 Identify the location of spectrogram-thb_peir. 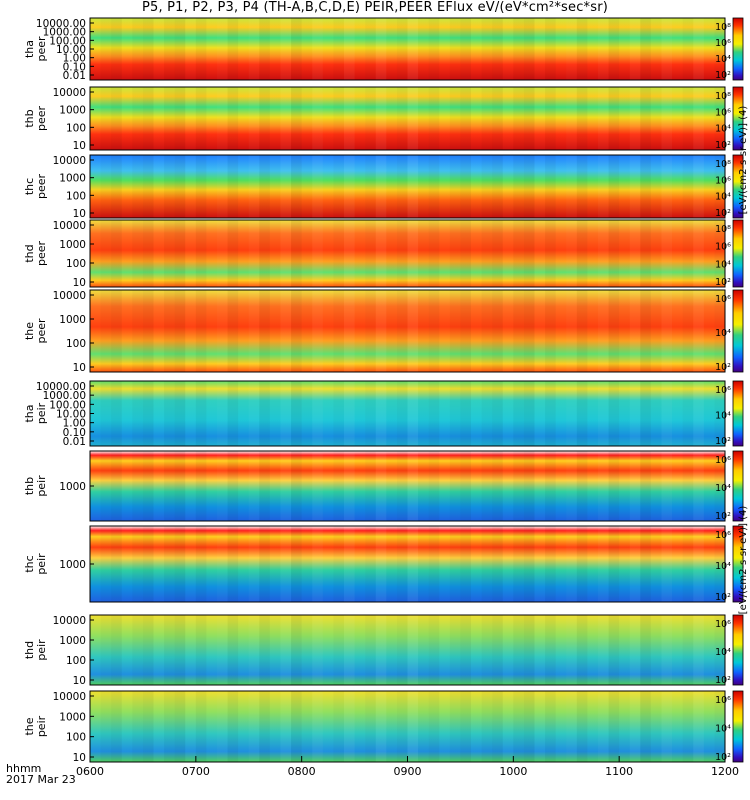
(407, 486).